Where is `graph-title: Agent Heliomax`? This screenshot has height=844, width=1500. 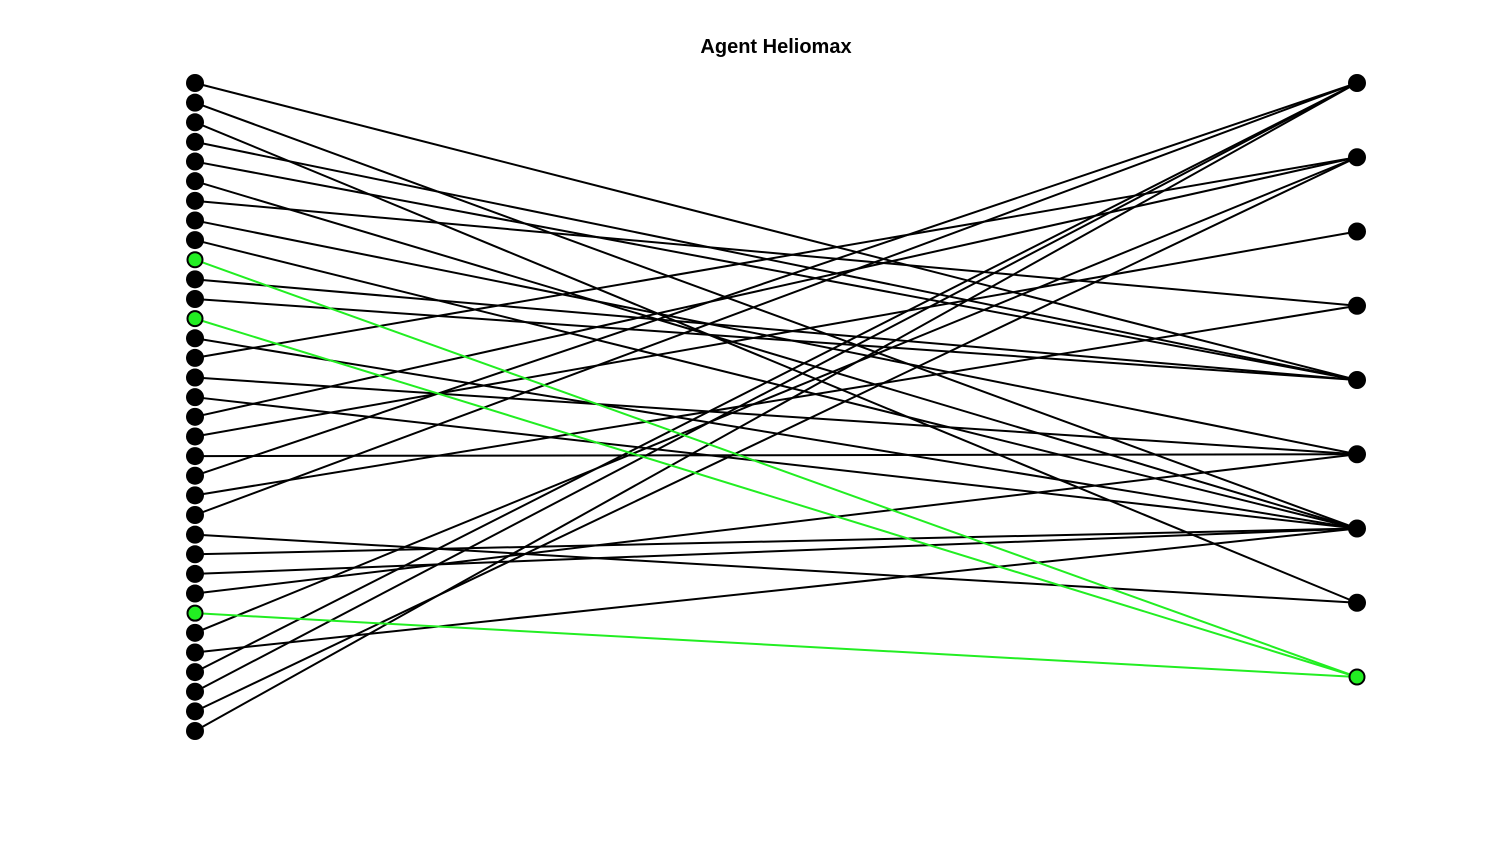
graph-title: Agent Heliomax is located at coordinates (776, 47).